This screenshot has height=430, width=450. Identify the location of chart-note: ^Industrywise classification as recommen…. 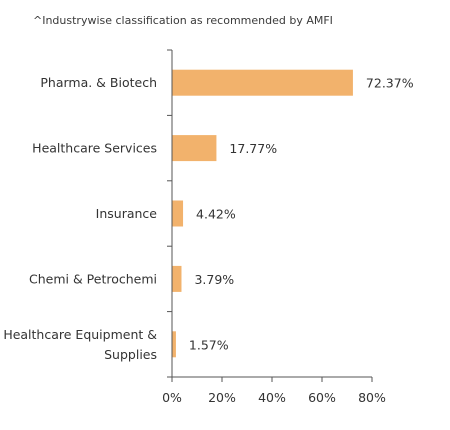
(183, 20).